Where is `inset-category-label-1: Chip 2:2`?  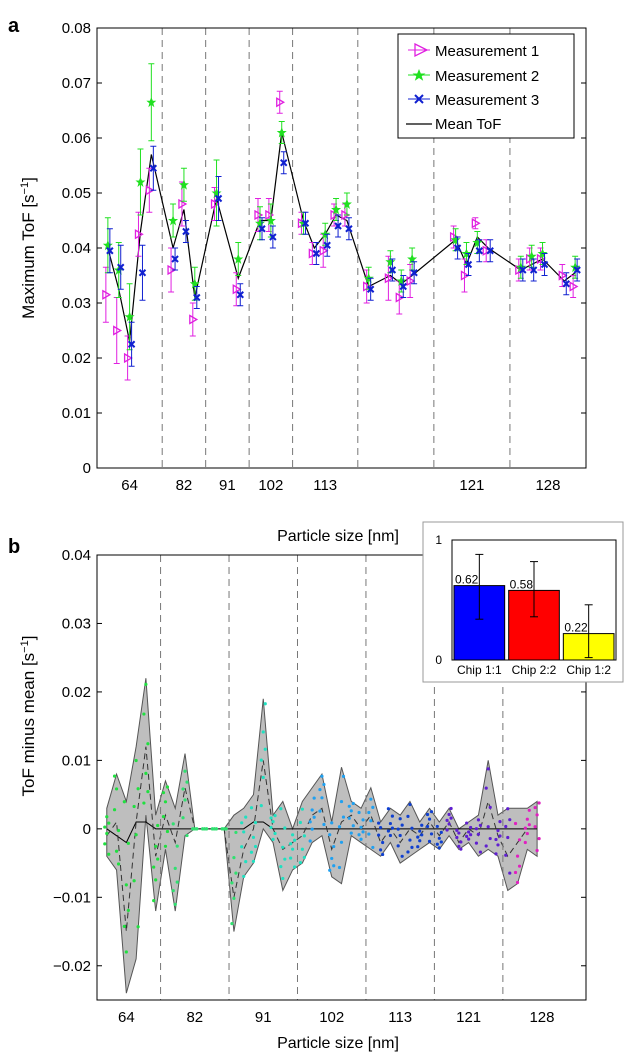
inset-category-label-1: Chip 2:2 is located at coordinates (534, 670).